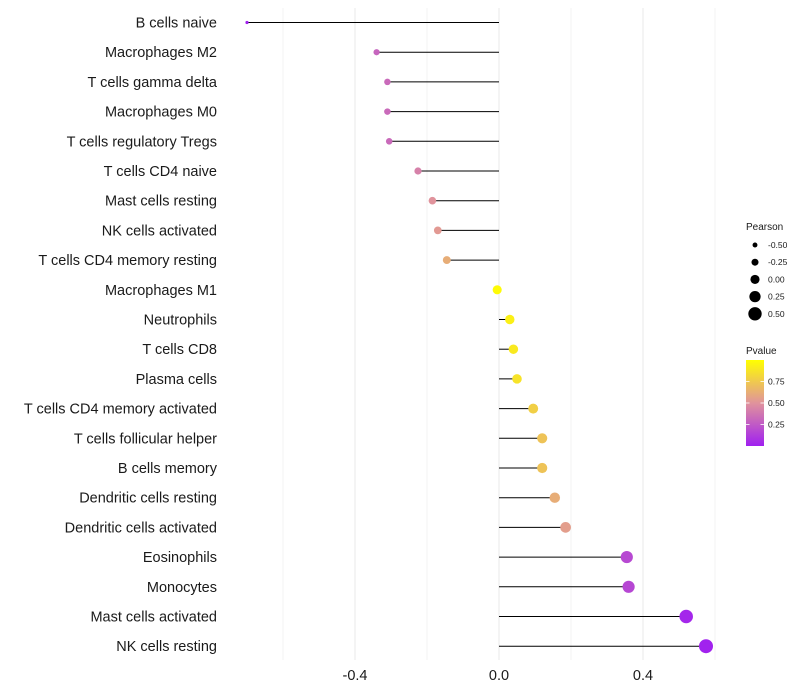 The height and width of the screenshot is (700, 800). I want to click on pearson-legend-label: 0.50, so click(776, 314).